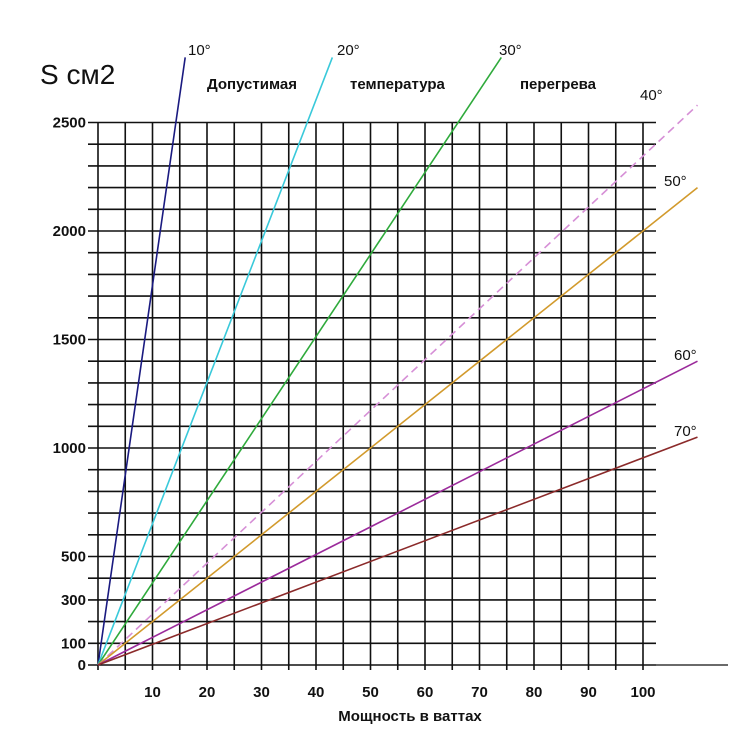 The image size is (732, 750). I want to click on x-tick-label: 70, so click(479, 692).